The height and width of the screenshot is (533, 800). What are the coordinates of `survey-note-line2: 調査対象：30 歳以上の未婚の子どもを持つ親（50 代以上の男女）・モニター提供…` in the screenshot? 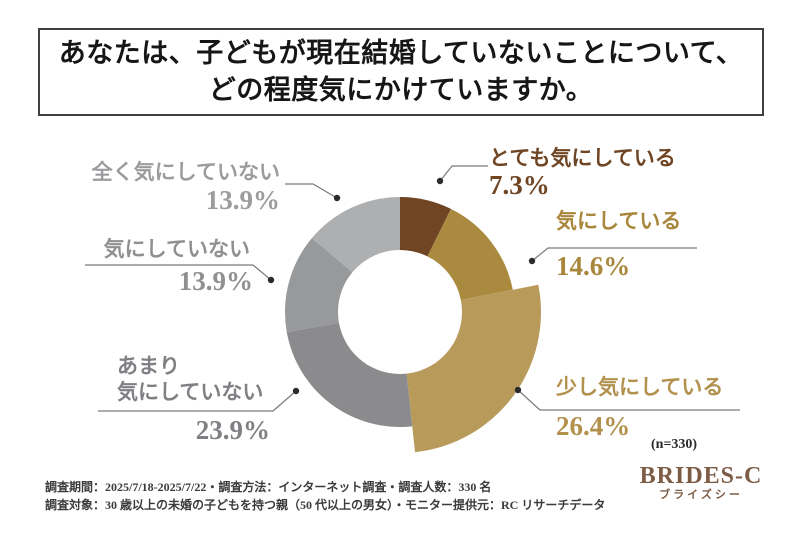 It's located at (325, 505).